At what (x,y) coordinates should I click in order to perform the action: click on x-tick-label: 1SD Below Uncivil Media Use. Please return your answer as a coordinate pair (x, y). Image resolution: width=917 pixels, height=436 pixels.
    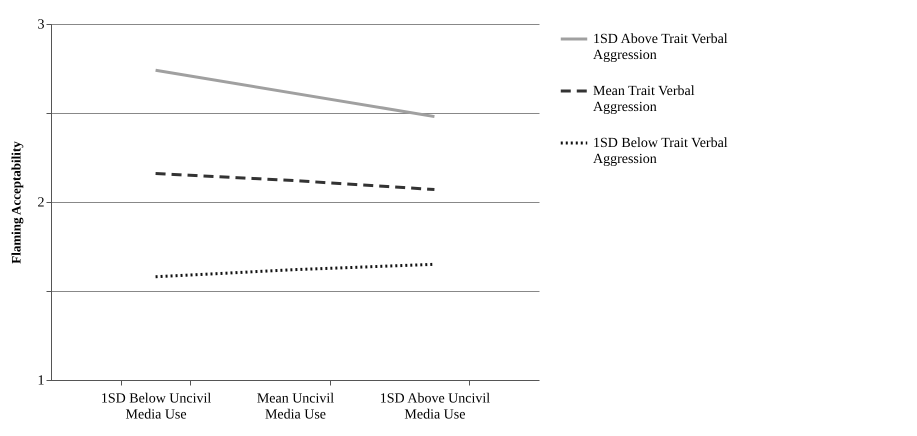
    Looking at the image, I should click on (156, 407).